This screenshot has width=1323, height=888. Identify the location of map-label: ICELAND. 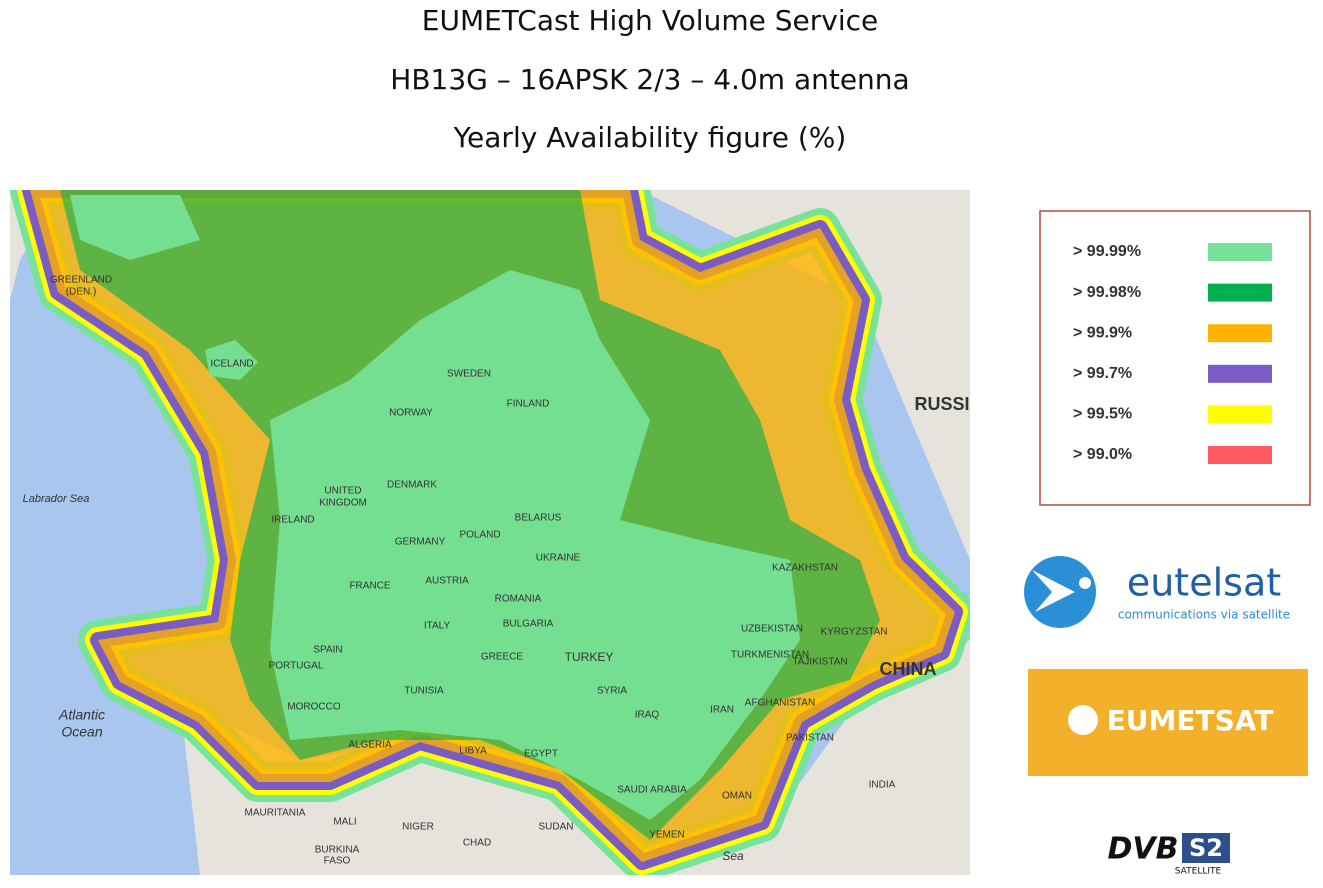
(231, 364).